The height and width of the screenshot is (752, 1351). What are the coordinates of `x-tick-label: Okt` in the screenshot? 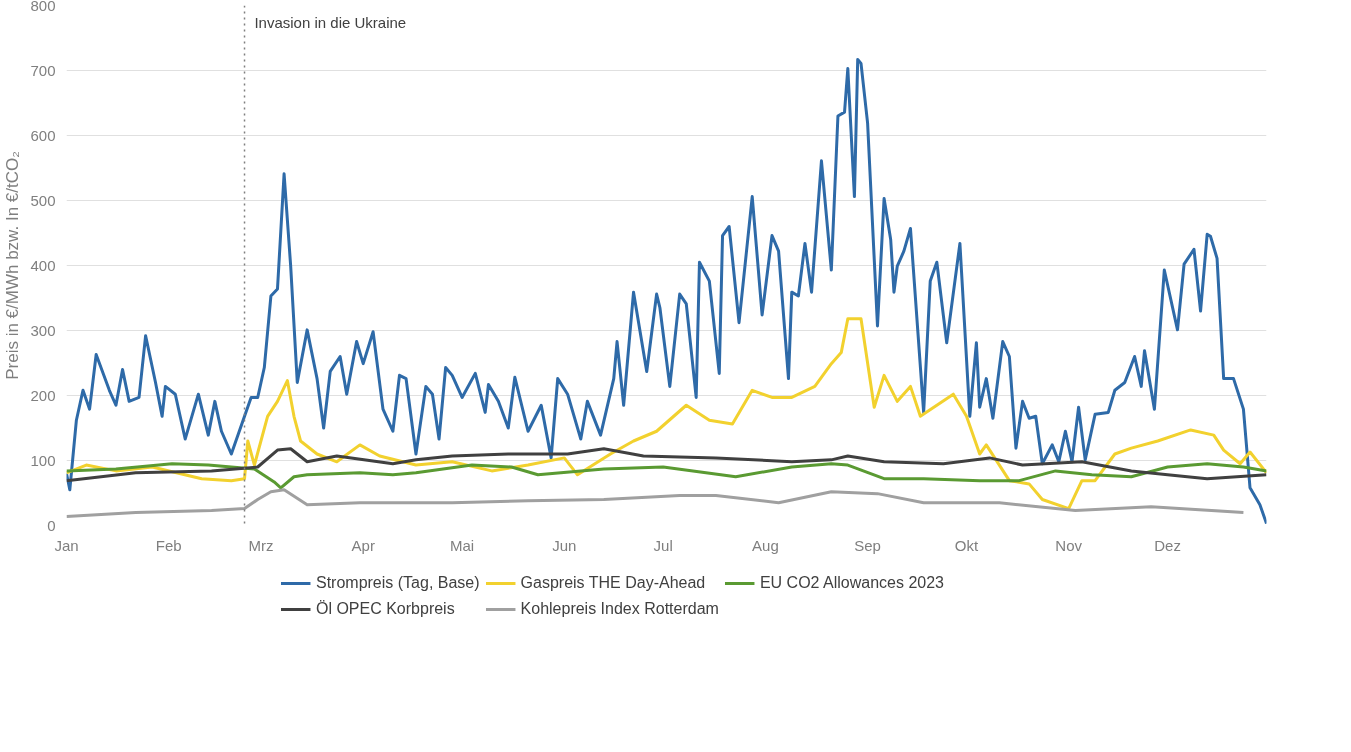 It's located at (966, 545).